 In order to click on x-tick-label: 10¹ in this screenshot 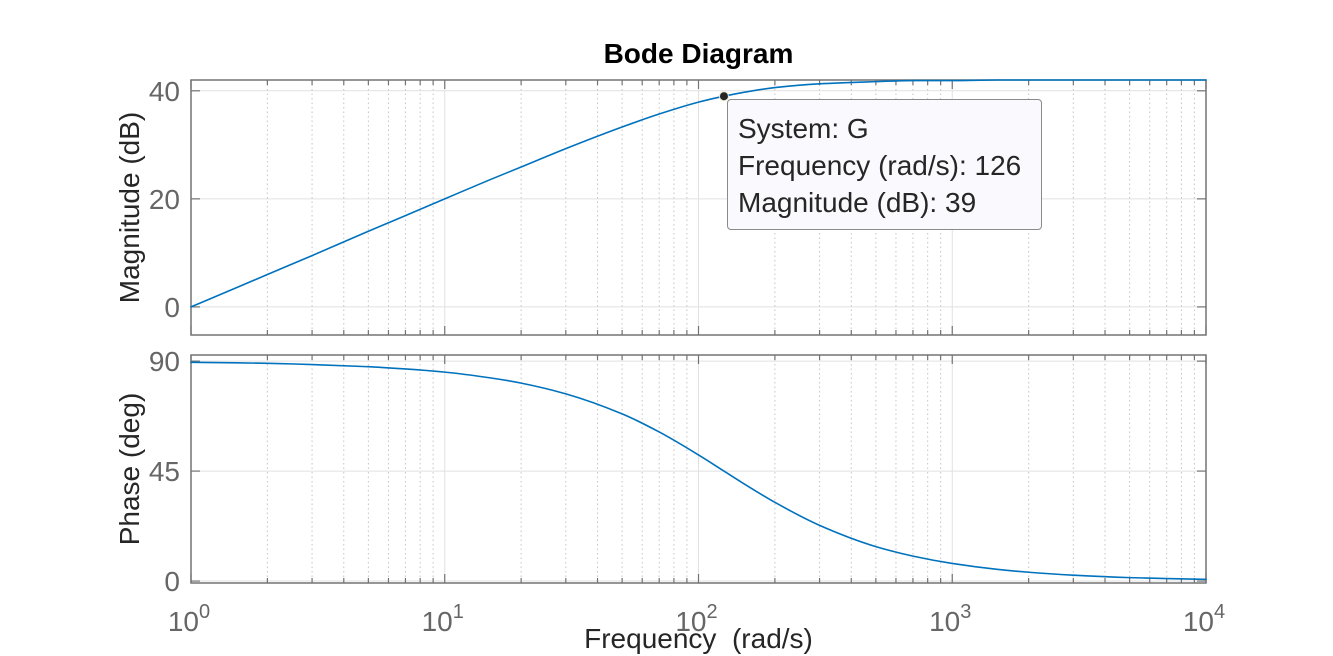, I will do `click(443, 619)`.